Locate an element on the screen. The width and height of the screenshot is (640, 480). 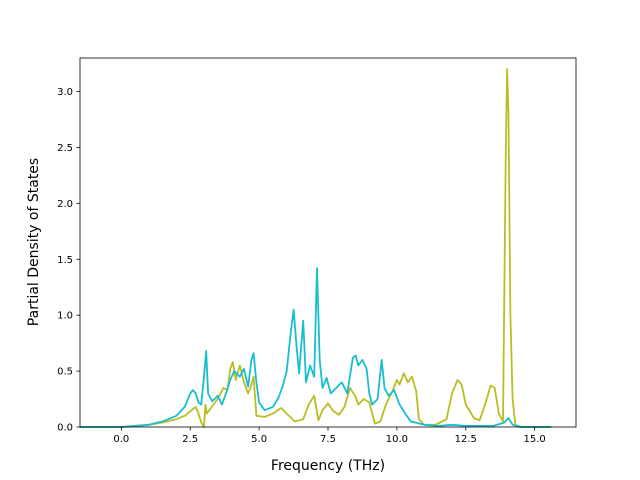
y-tick-label: 1.0 is located at coordinates (65, 316).